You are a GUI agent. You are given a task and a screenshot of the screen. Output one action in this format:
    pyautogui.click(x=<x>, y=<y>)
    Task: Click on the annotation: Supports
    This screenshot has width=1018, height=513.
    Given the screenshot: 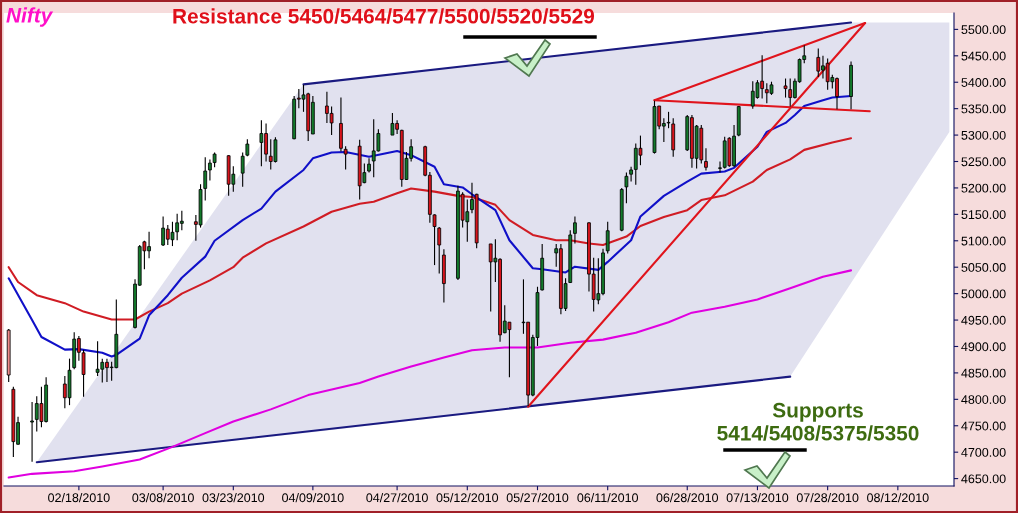 What is the action you would take?
    pyautogui.click(x=817, y=412)
    